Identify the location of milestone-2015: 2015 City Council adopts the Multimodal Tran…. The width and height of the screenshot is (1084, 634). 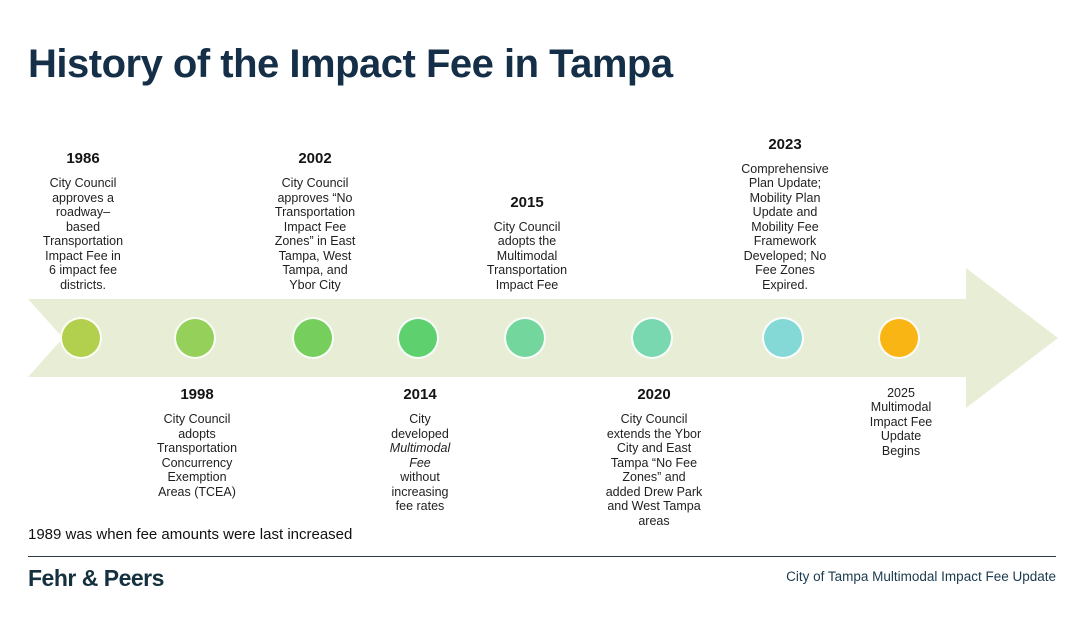
(527, 243).